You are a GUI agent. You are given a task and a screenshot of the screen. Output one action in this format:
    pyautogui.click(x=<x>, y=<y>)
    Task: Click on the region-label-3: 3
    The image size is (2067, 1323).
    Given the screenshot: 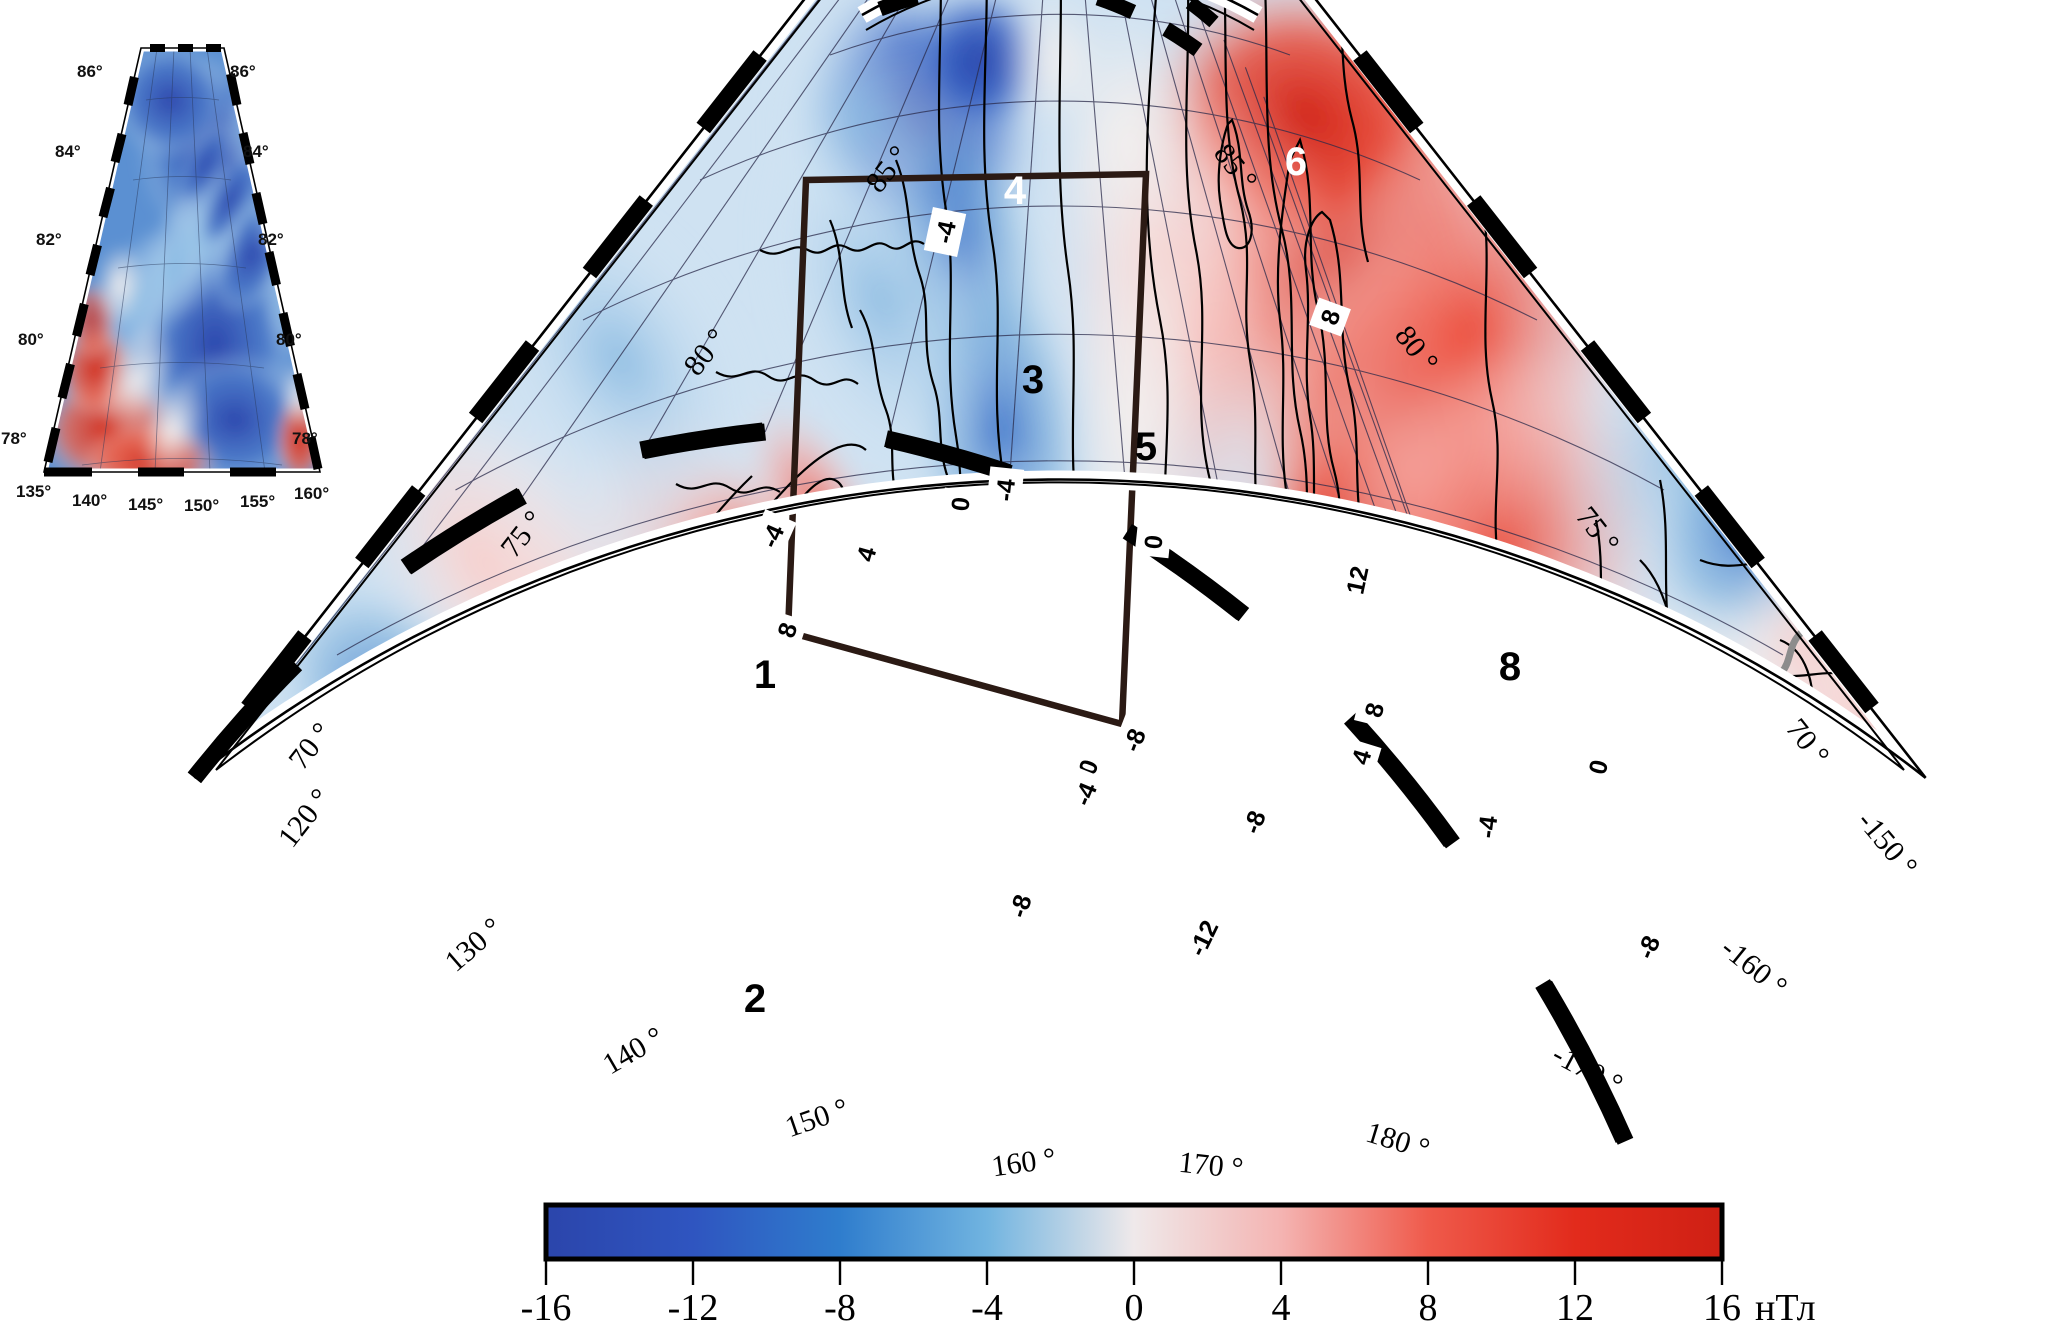 What is the action you would take?
    pyautogui.click(x=1033, y=380)
    